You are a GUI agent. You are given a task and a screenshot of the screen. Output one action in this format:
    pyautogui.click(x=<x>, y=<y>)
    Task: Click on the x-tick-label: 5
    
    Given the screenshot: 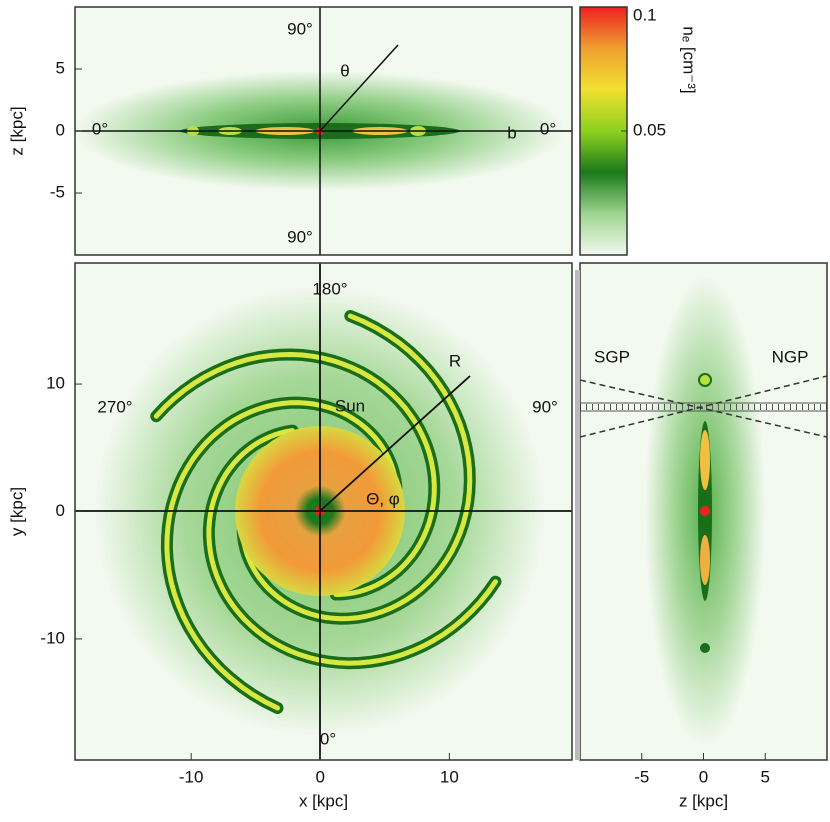 What is the action you would take?
    pyautogui.click(x=765, y=776)
    